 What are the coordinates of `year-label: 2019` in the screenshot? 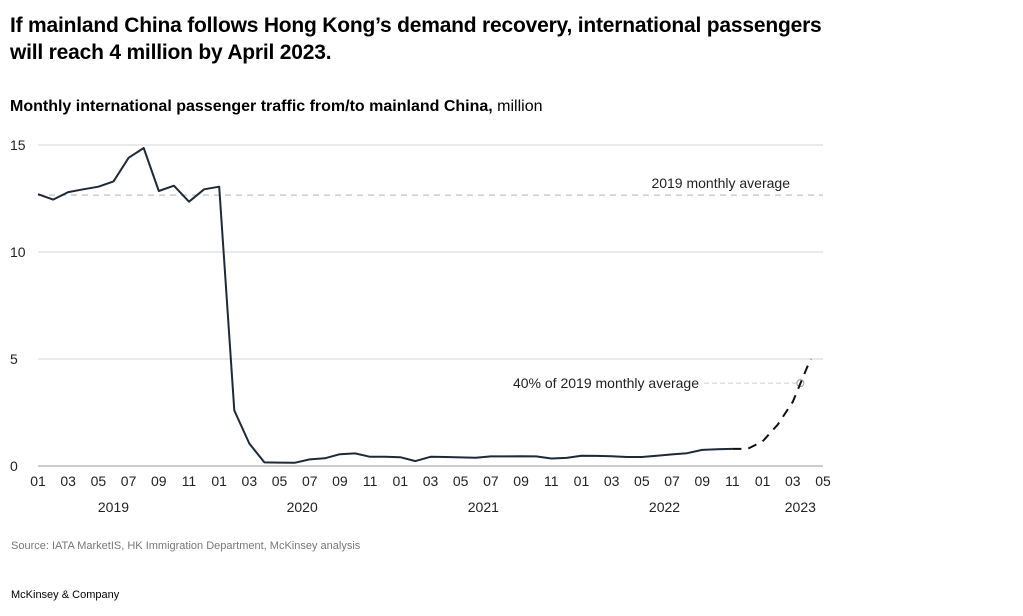 It's located at (113, 507).